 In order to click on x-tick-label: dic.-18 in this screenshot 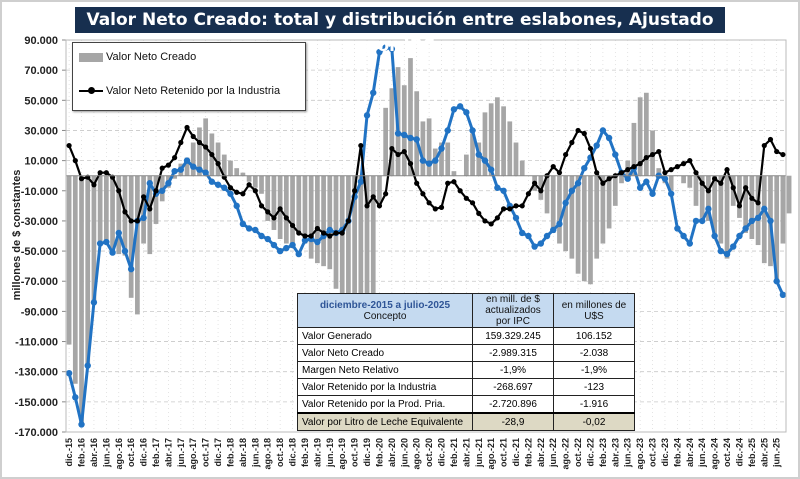, I will do `click(293, 452)`.